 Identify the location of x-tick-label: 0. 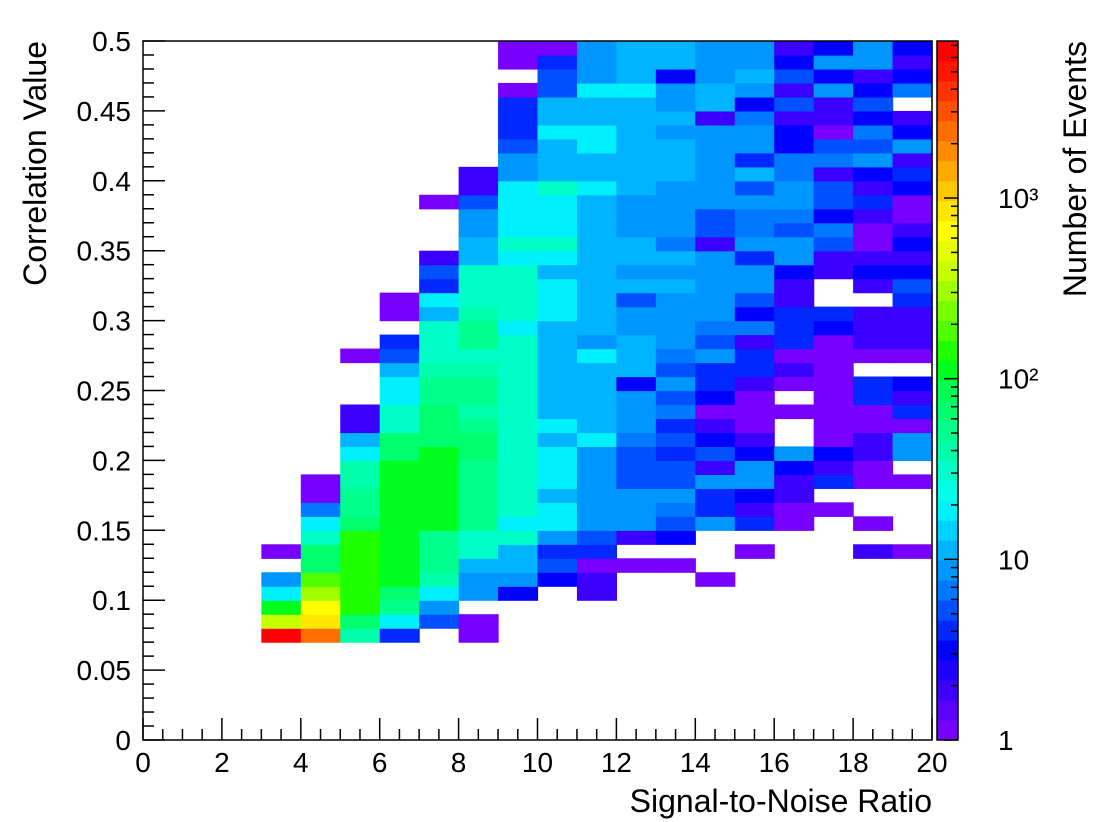
(143, 762).